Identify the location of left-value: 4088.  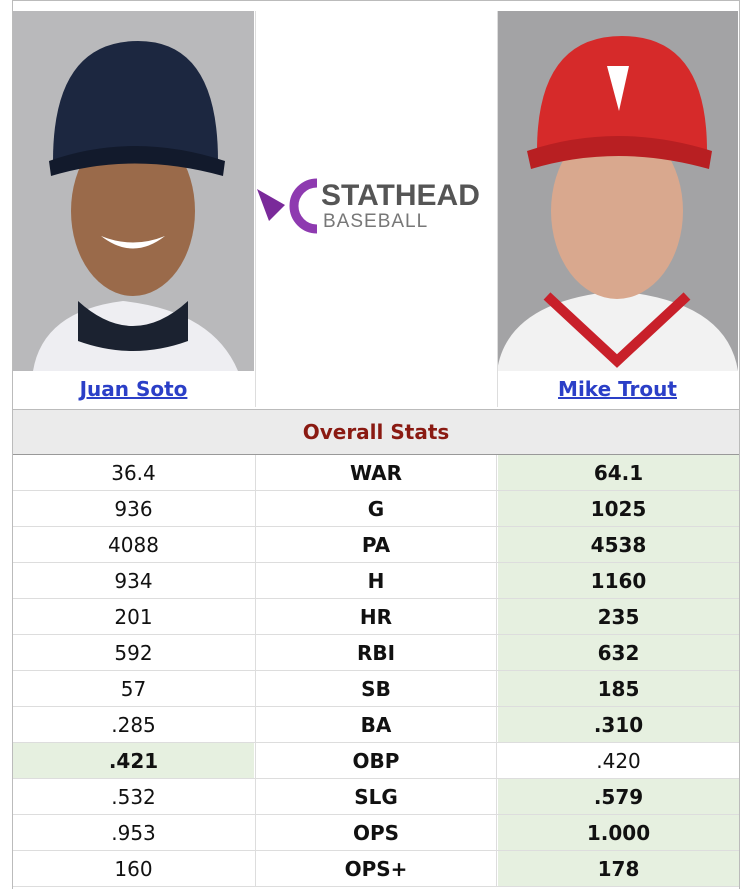
(133, 545).